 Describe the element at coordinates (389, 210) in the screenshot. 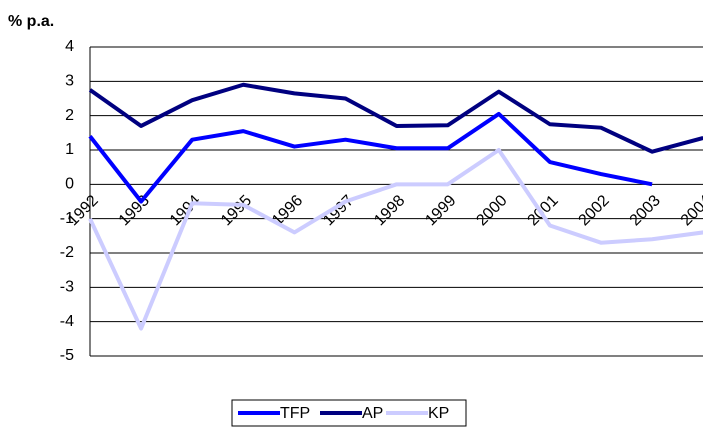

I see `x-tick-label: 1998` at that location.